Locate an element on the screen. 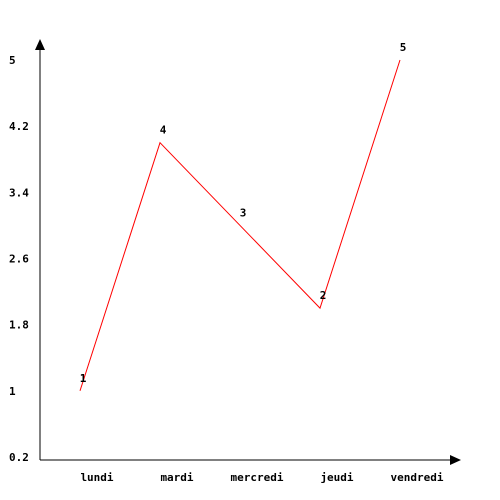 This screenshot has width=500, height=500. y-tick-label: 4.2 is located at coordinates (19, 126).